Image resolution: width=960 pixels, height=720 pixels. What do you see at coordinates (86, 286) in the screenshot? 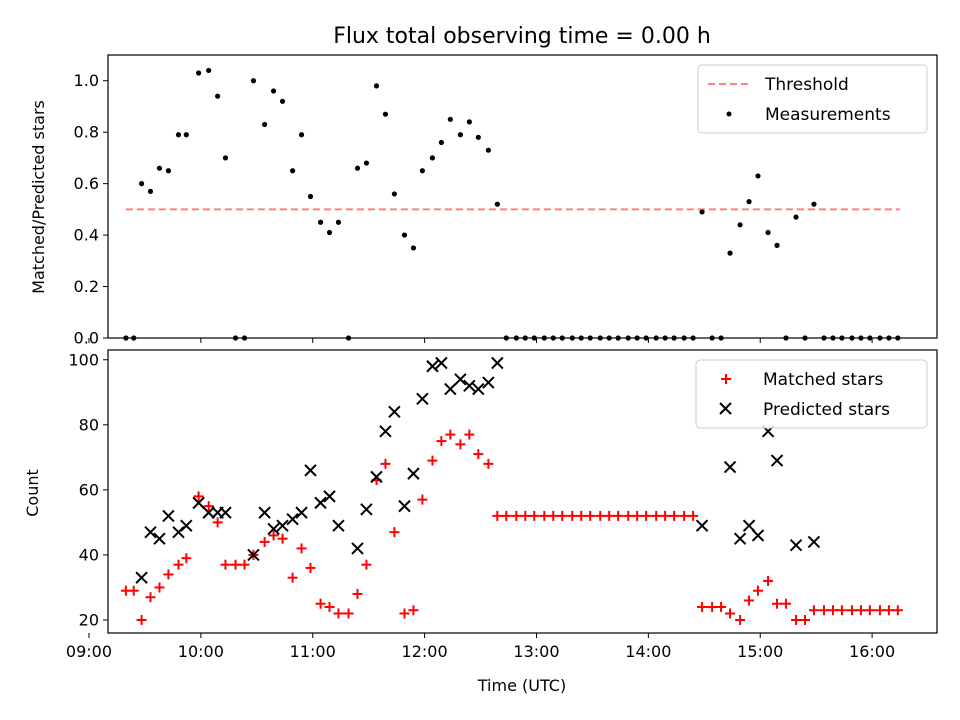
I see `top-y-tick-label: 0.2` at bounding box center [86, 286].